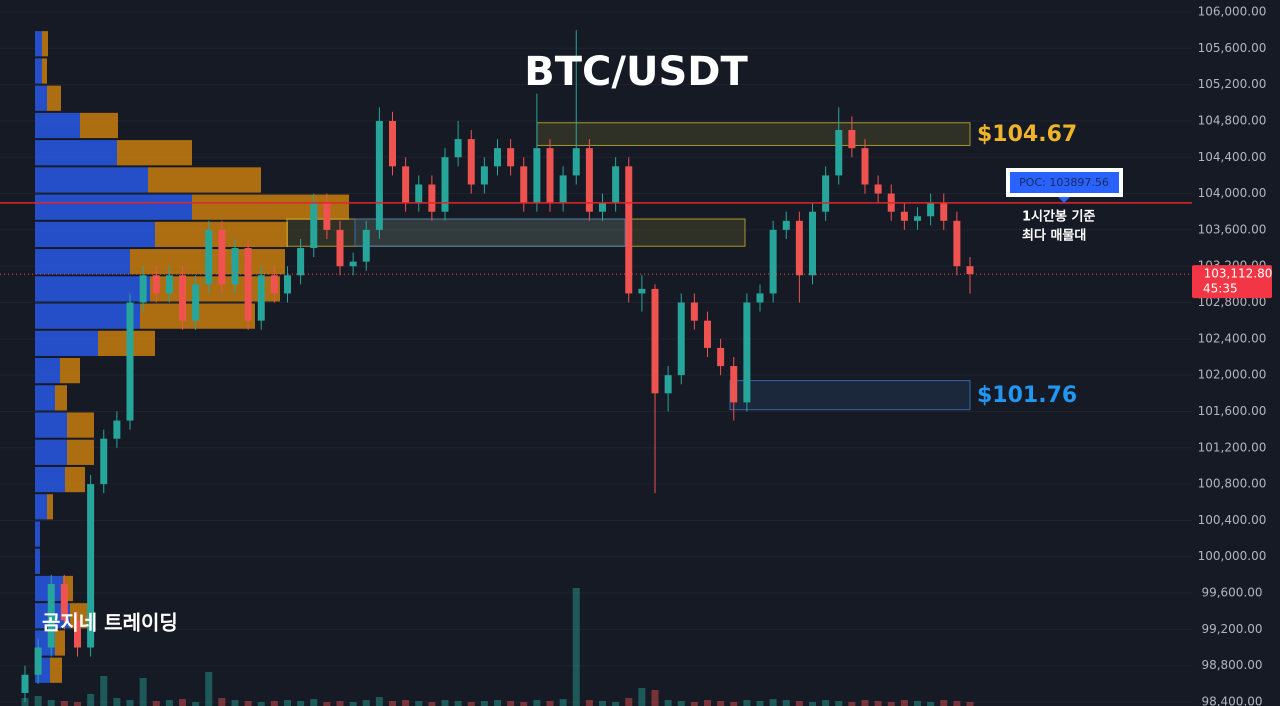  I want to click on y-tick-label: 100,000.00, so click(1232, 556).